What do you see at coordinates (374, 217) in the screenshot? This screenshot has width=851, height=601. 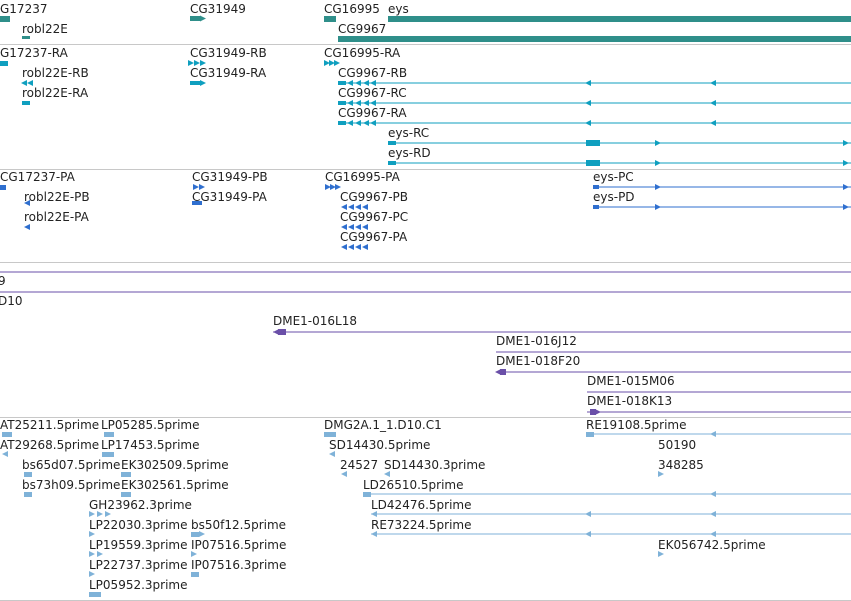 I see `protein-label: CG9967-PC` at bounding box center [374, 217].